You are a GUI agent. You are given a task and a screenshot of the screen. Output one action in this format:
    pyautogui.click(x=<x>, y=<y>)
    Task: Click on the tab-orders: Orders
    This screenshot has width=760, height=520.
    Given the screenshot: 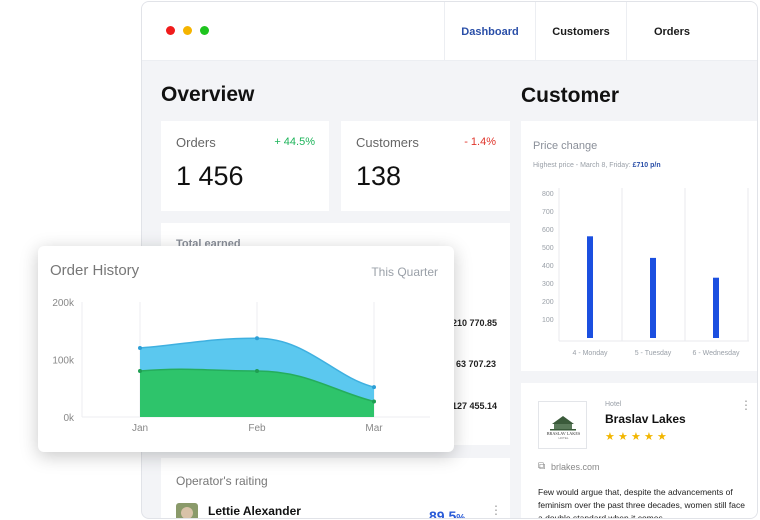 What is the action you would take?
    pyautogui.click(x=671, y=31)
    